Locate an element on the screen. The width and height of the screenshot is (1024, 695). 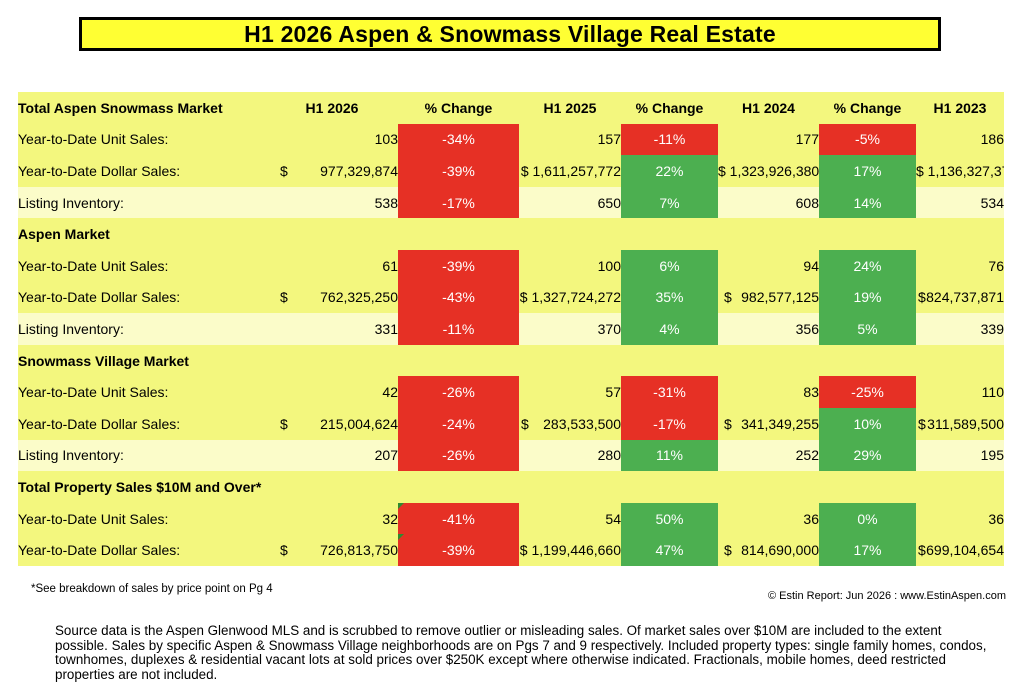
value-2024: $814,690,000 is located at coordinates (768, 550).